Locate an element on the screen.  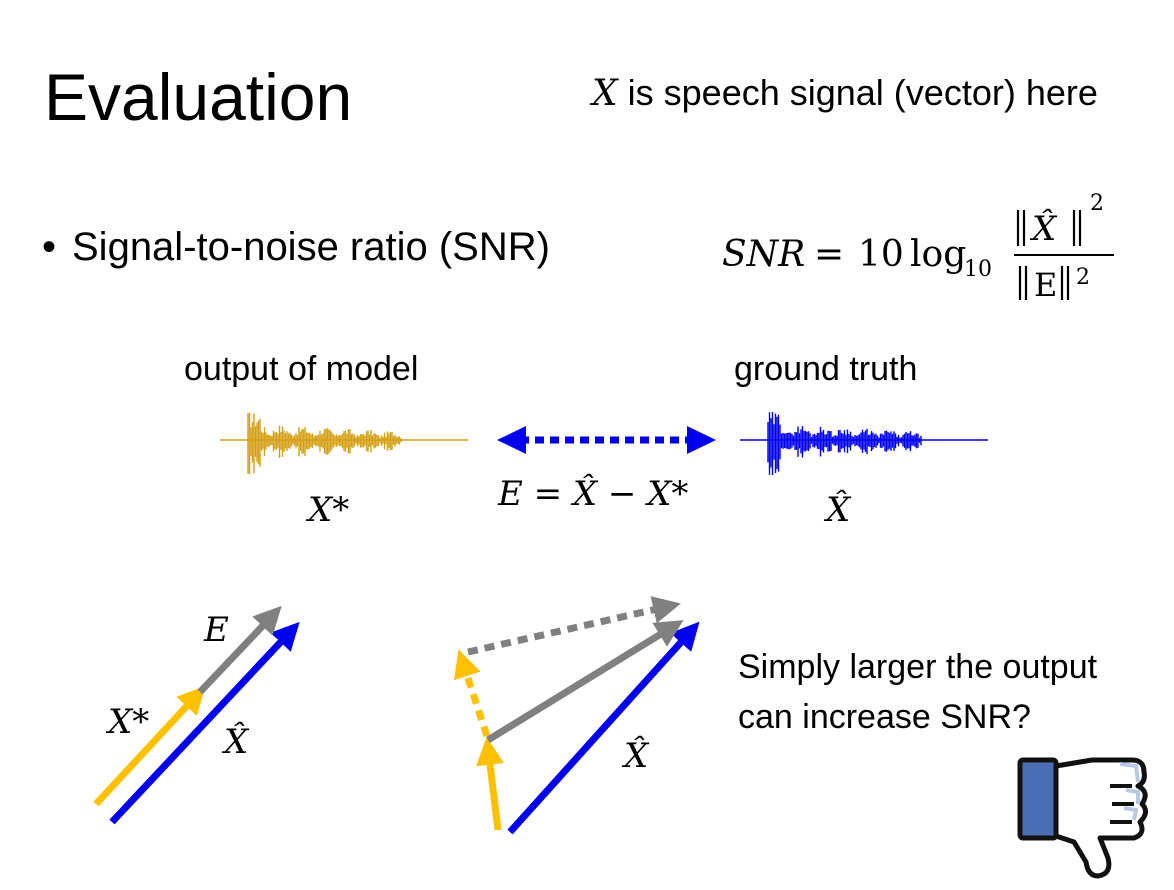
left-xhat-vector is located at coordinates (204, 723).